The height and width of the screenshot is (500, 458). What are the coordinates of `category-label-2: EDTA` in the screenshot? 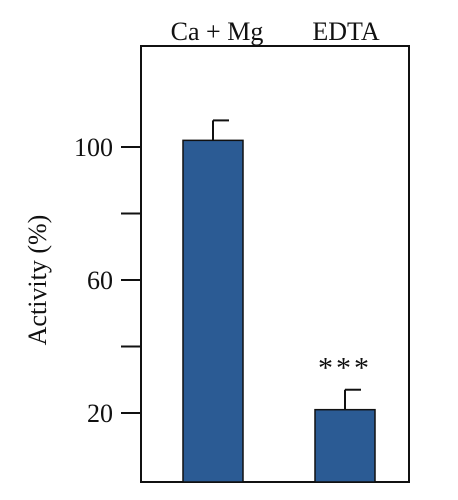 It's located at (345, 31).